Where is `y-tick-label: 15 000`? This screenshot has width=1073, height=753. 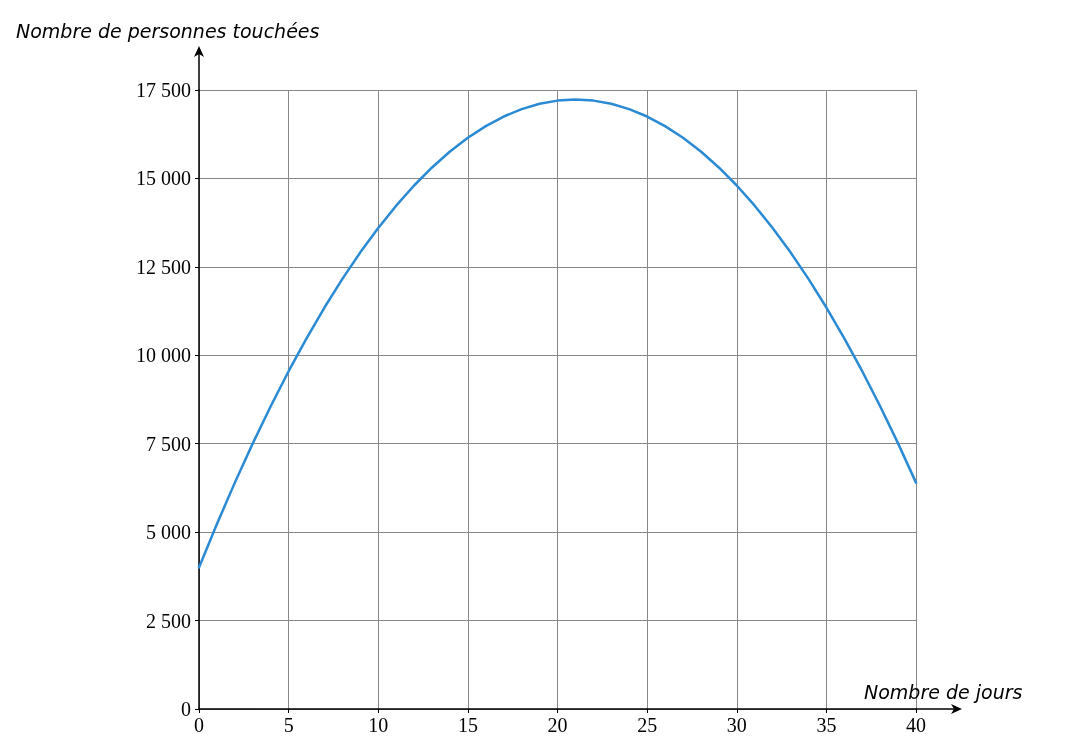 y-tick-label: 15 000 is located at coordinates (163, 178).